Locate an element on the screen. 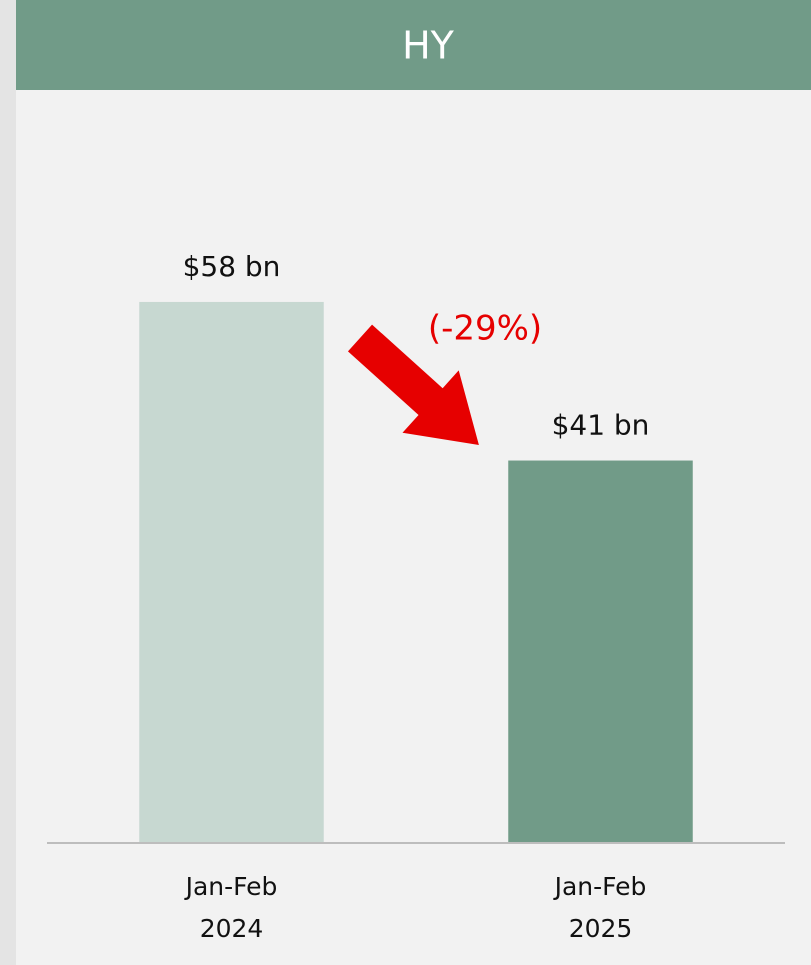 The image size is (811, 965). chart-title: HY is located at coordinates (428, 46).